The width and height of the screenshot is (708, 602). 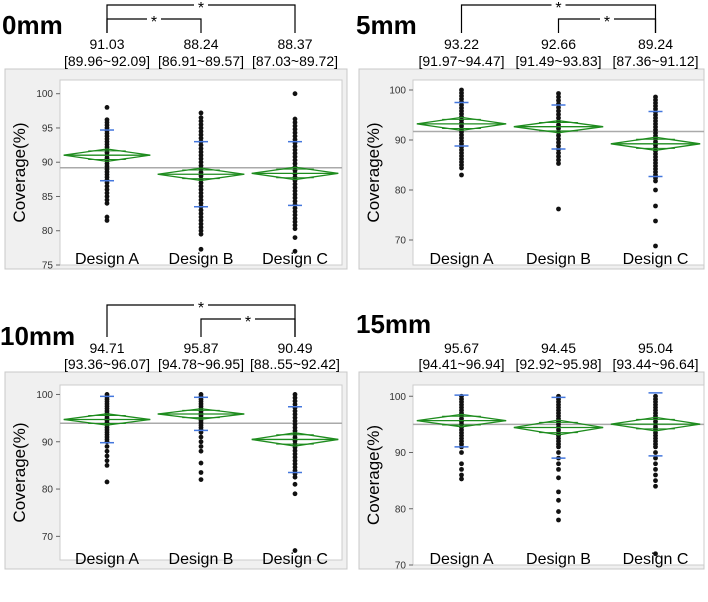 I want to click on ci-label: [86.91~89.57], so click(x=201, y=61).